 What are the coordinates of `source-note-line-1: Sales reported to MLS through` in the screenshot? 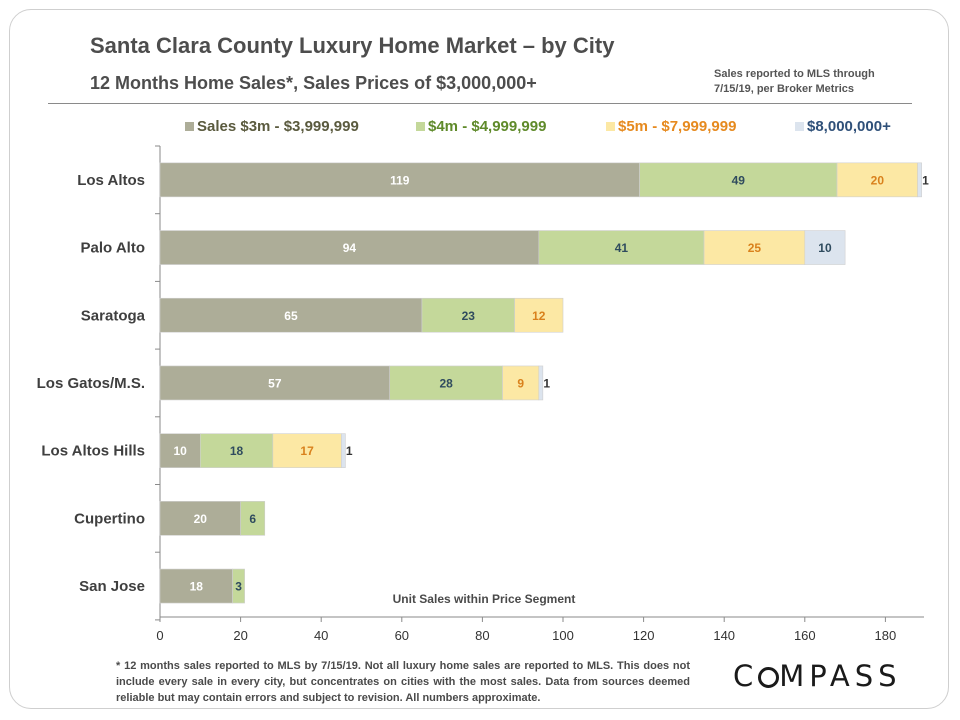 It's located at (794, 74).